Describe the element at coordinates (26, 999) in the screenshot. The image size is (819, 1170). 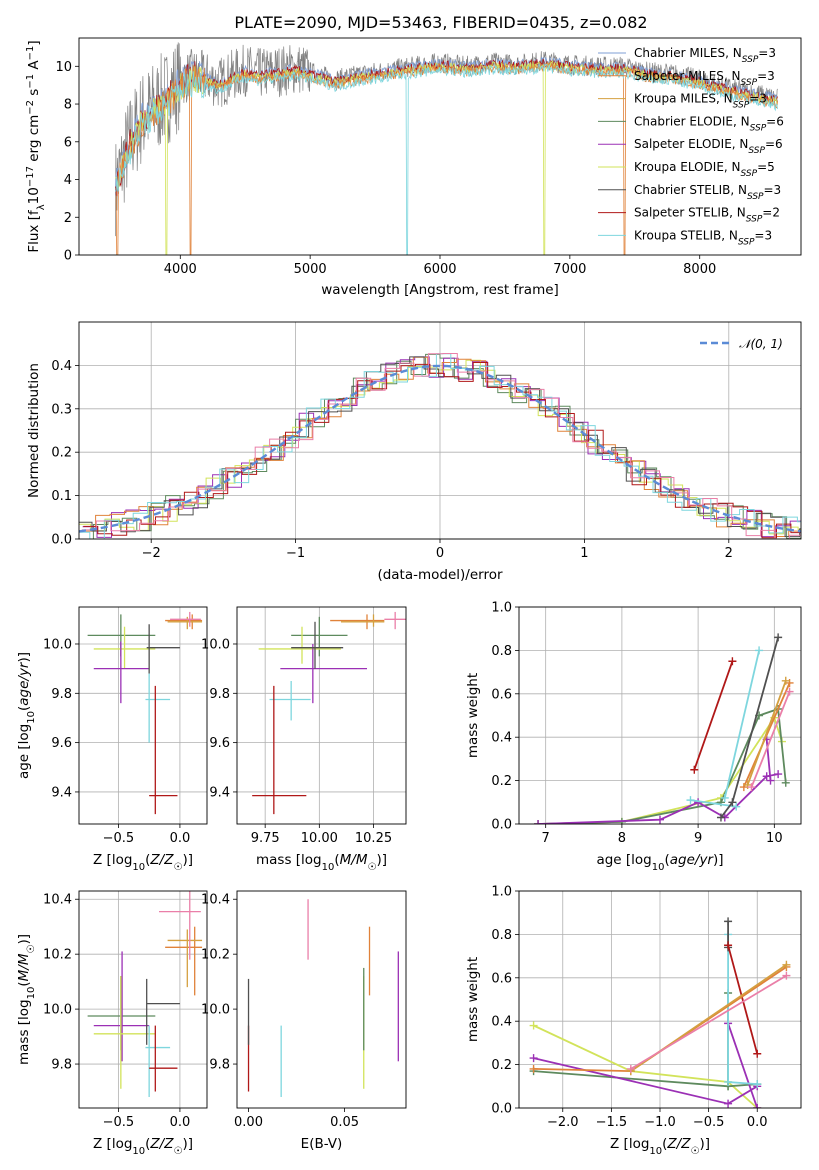
I see `y-axis-label: mass [log10(M/M☉)]` at that location.